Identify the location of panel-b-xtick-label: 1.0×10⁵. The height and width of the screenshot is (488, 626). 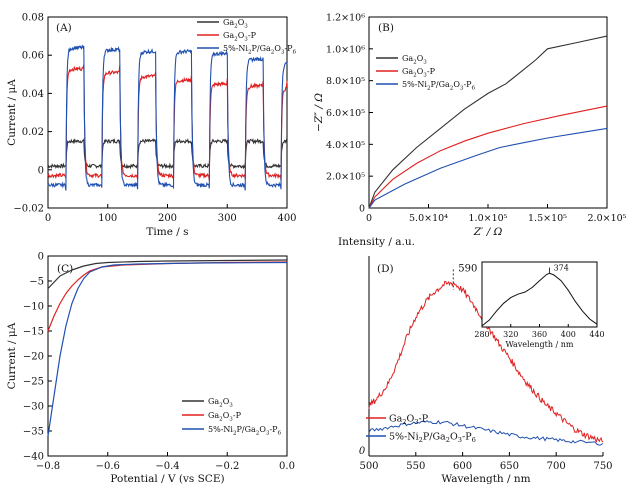
(488, 218).